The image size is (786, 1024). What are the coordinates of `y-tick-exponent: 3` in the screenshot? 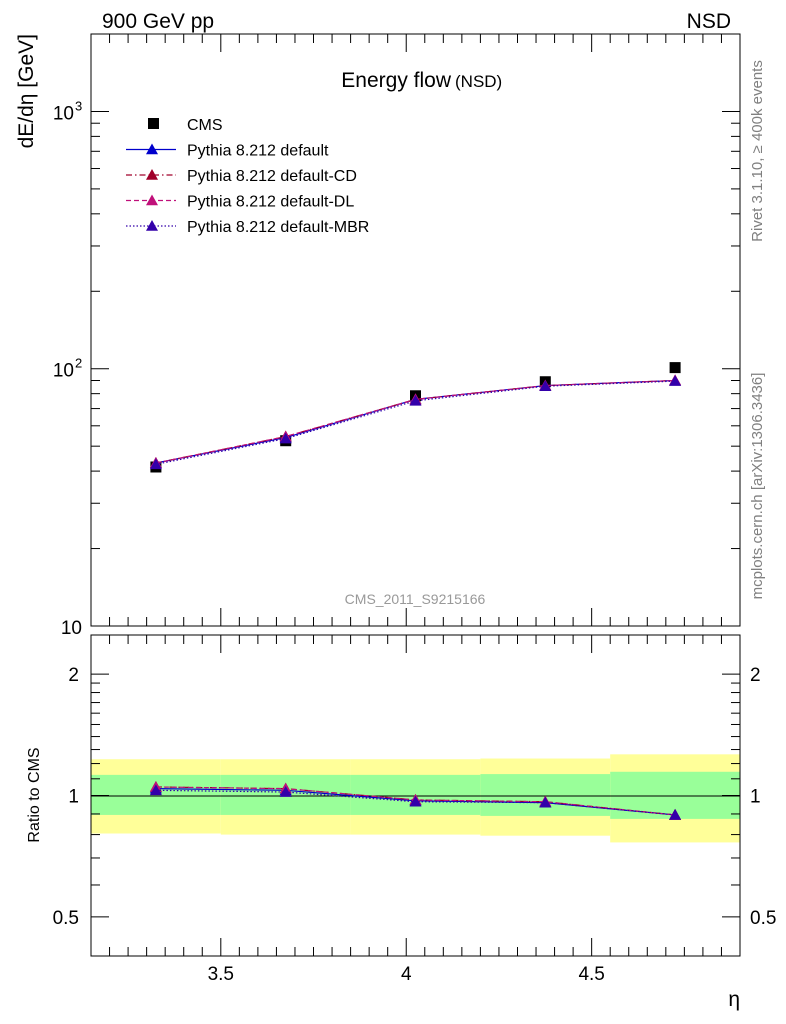 It's located at (78, 105).